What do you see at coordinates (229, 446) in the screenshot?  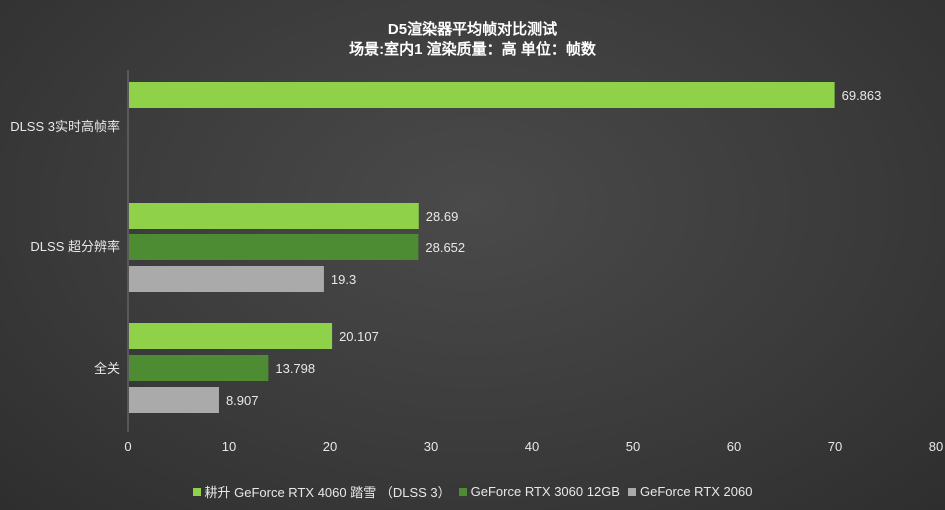 I see `x-tick-label: 10` at bounding box center [229, 446].